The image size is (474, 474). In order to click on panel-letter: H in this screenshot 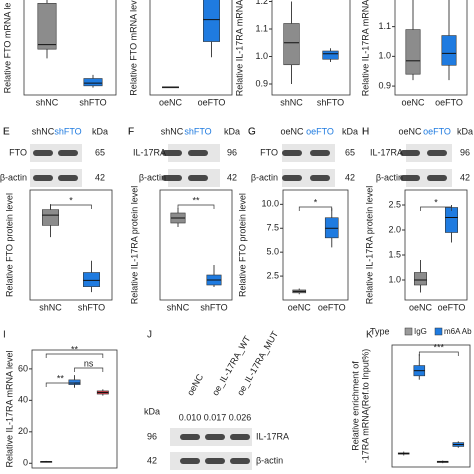, I will do `click(365, 132)`.